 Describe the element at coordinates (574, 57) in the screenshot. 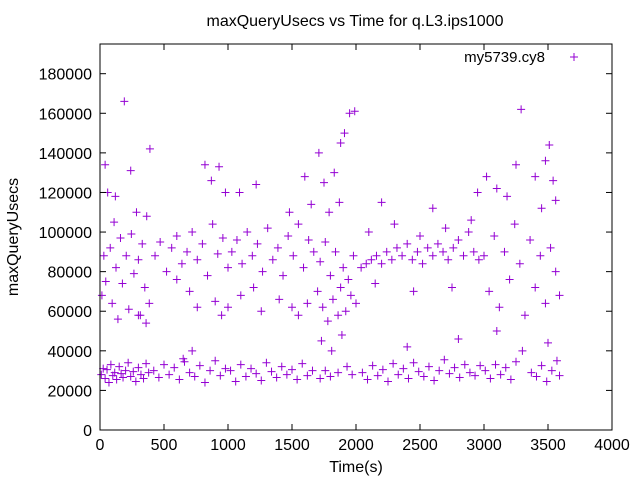

I see `legend-marker` at that location.